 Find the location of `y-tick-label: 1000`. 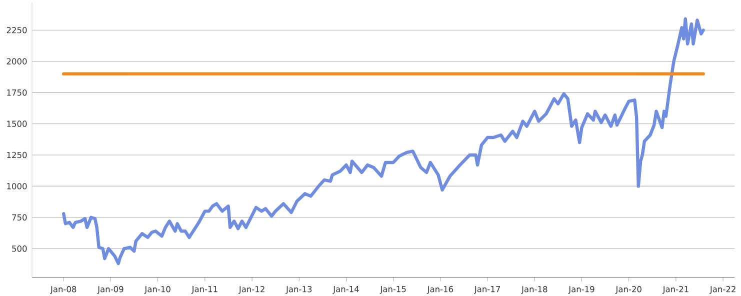

y-tick-label: 1000 is located at coordinates (17, 186).